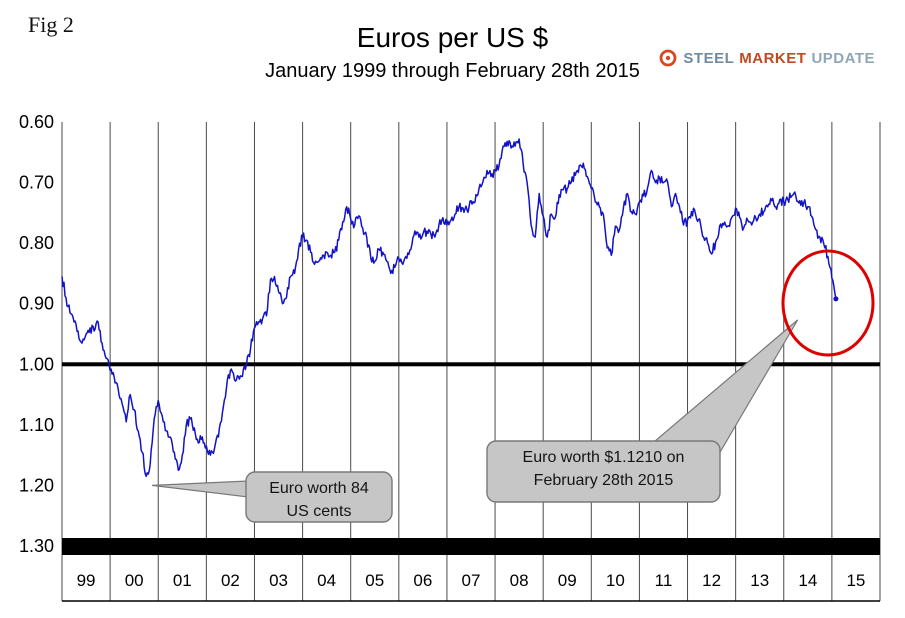  I want to click on logo-text-market: MARKET, so click(773, 58).